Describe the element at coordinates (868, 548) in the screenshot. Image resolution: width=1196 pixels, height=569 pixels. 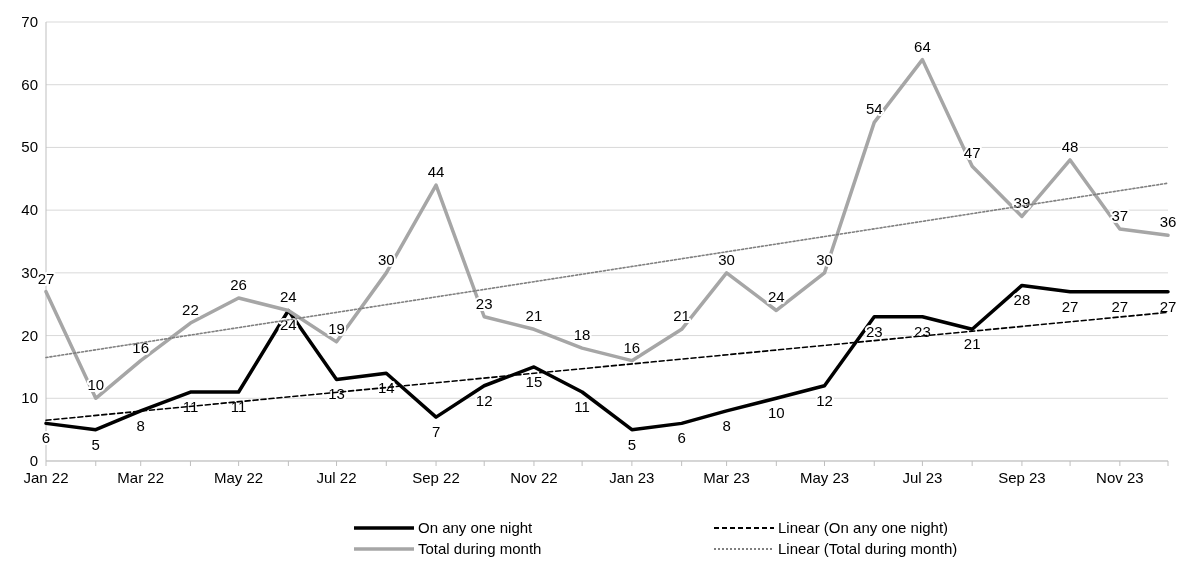
I see `legend-label: Linear (Total during month)` at that location.